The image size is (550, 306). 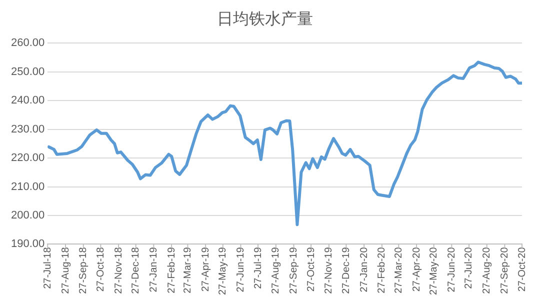 I want to click on y-tick-label: 240.00, so click(x=27, y=100).